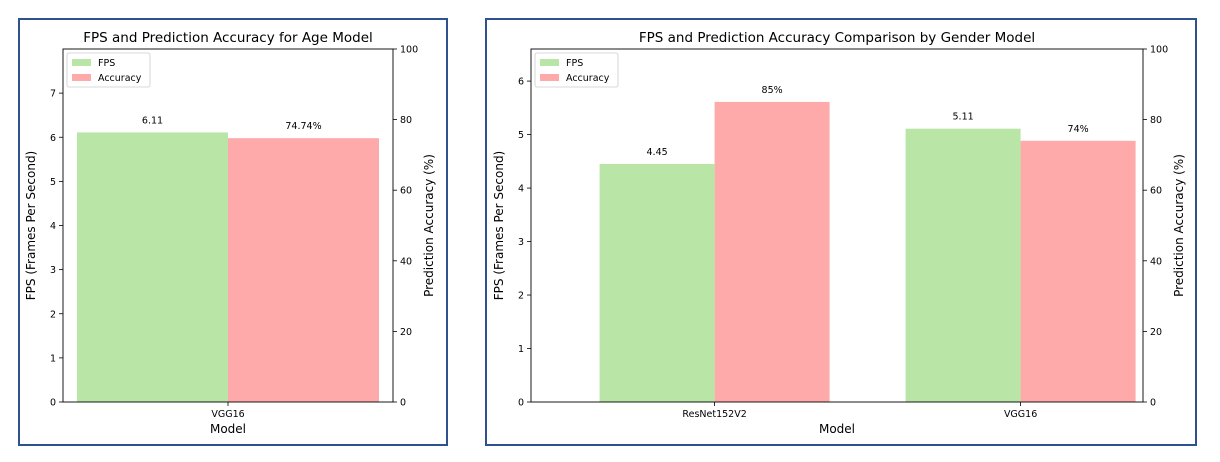 This screenshot has width=1220, height=462. I want to click on accuracy-data-label: 74%, so click(1078, 129).